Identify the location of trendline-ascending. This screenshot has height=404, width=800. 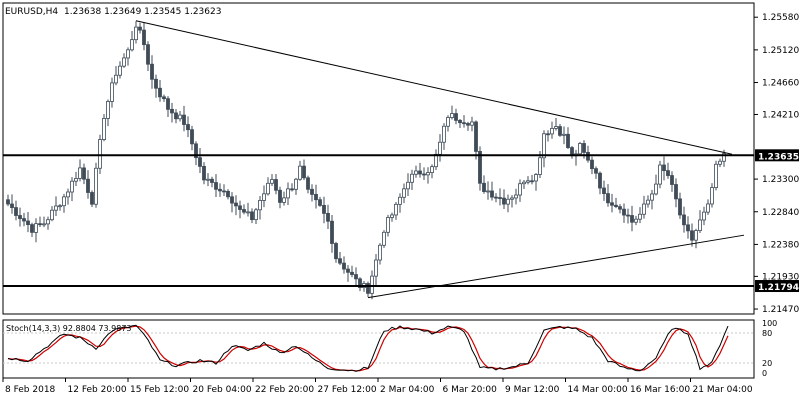
(556, 266).